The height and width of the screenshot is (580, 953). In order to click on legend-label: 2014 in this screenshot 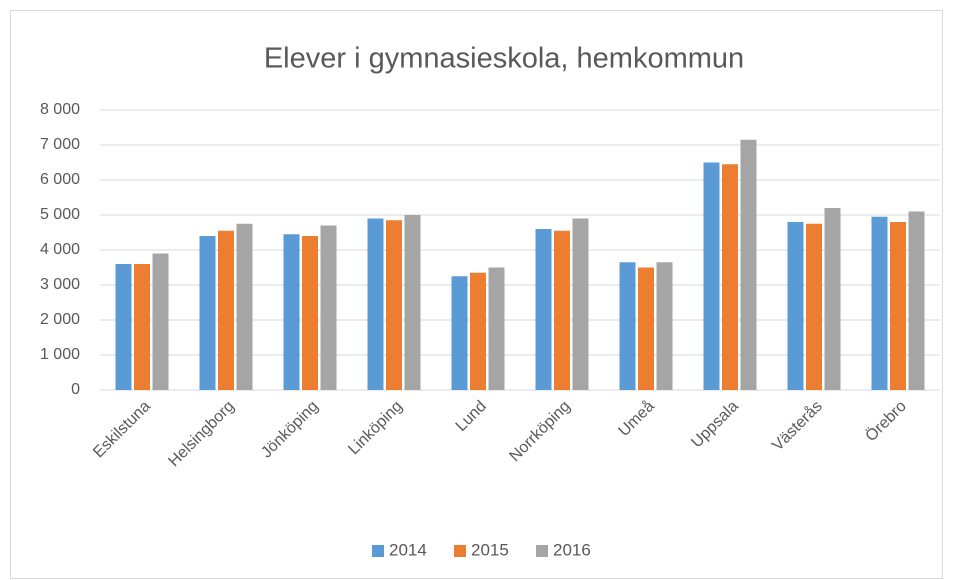, I will do `click(408, 549)`.